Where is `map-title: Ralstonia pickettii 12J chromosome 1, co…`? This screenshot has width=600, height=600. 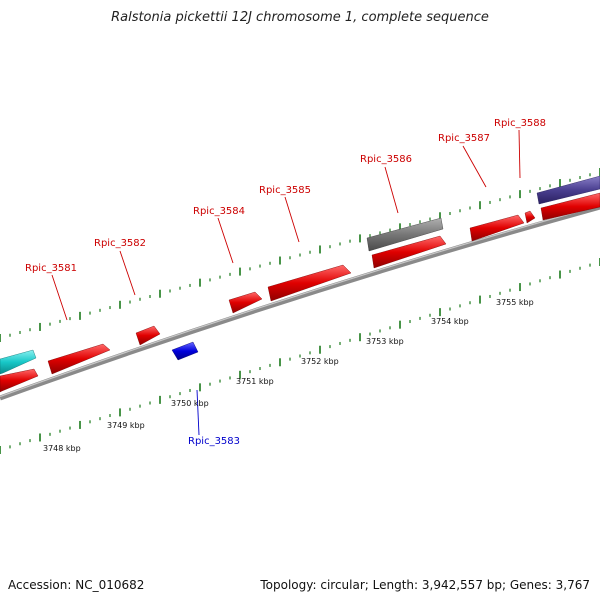 map-title: Ralstonia pickettii 12J chromosome 1, co… is located at coordinates (300, 17).